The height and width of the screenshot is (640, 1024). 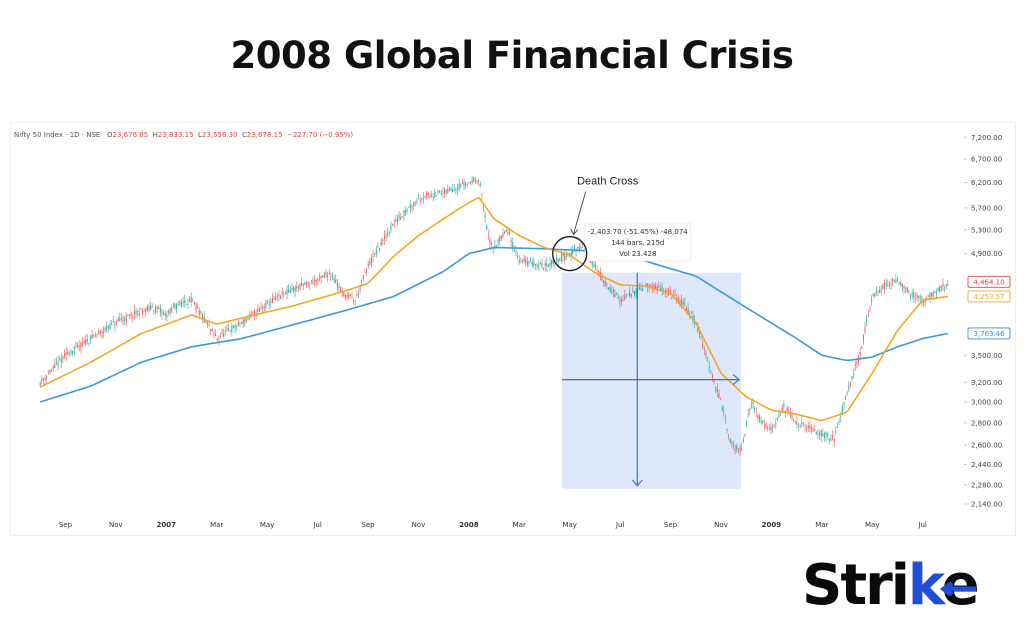 What do you see at coordinates (652, 380) in the screenshot?
I see `measure-range-box` at bounding box center [652, 380].